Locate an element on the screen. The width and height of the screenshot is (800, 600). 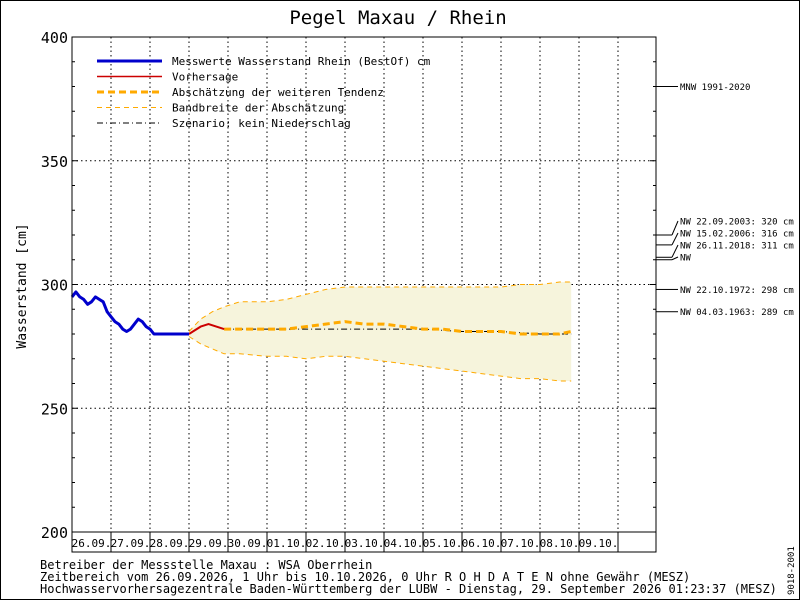
reference-label: NW 26.11.2018: 311 cm is located at coordinates (737, 247).